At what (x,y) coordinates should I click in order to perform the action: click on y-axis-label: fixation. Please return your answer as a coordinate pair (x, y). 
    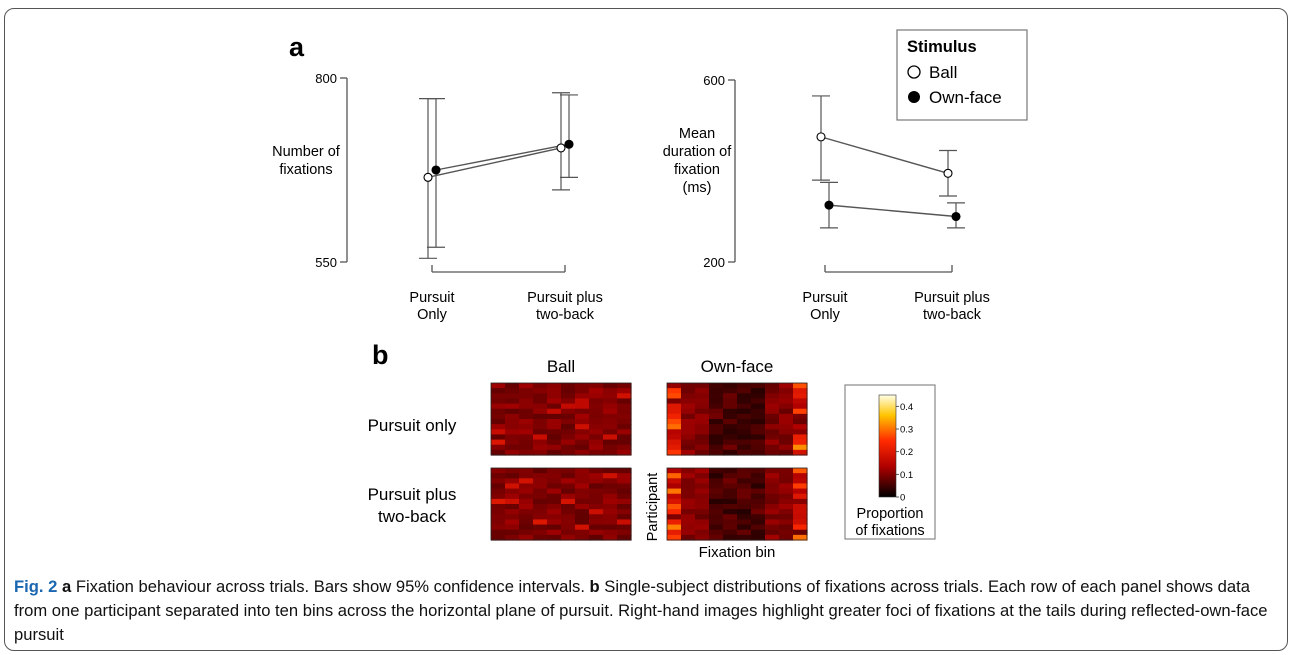
    Looking at the image, I should click on (697, 170).